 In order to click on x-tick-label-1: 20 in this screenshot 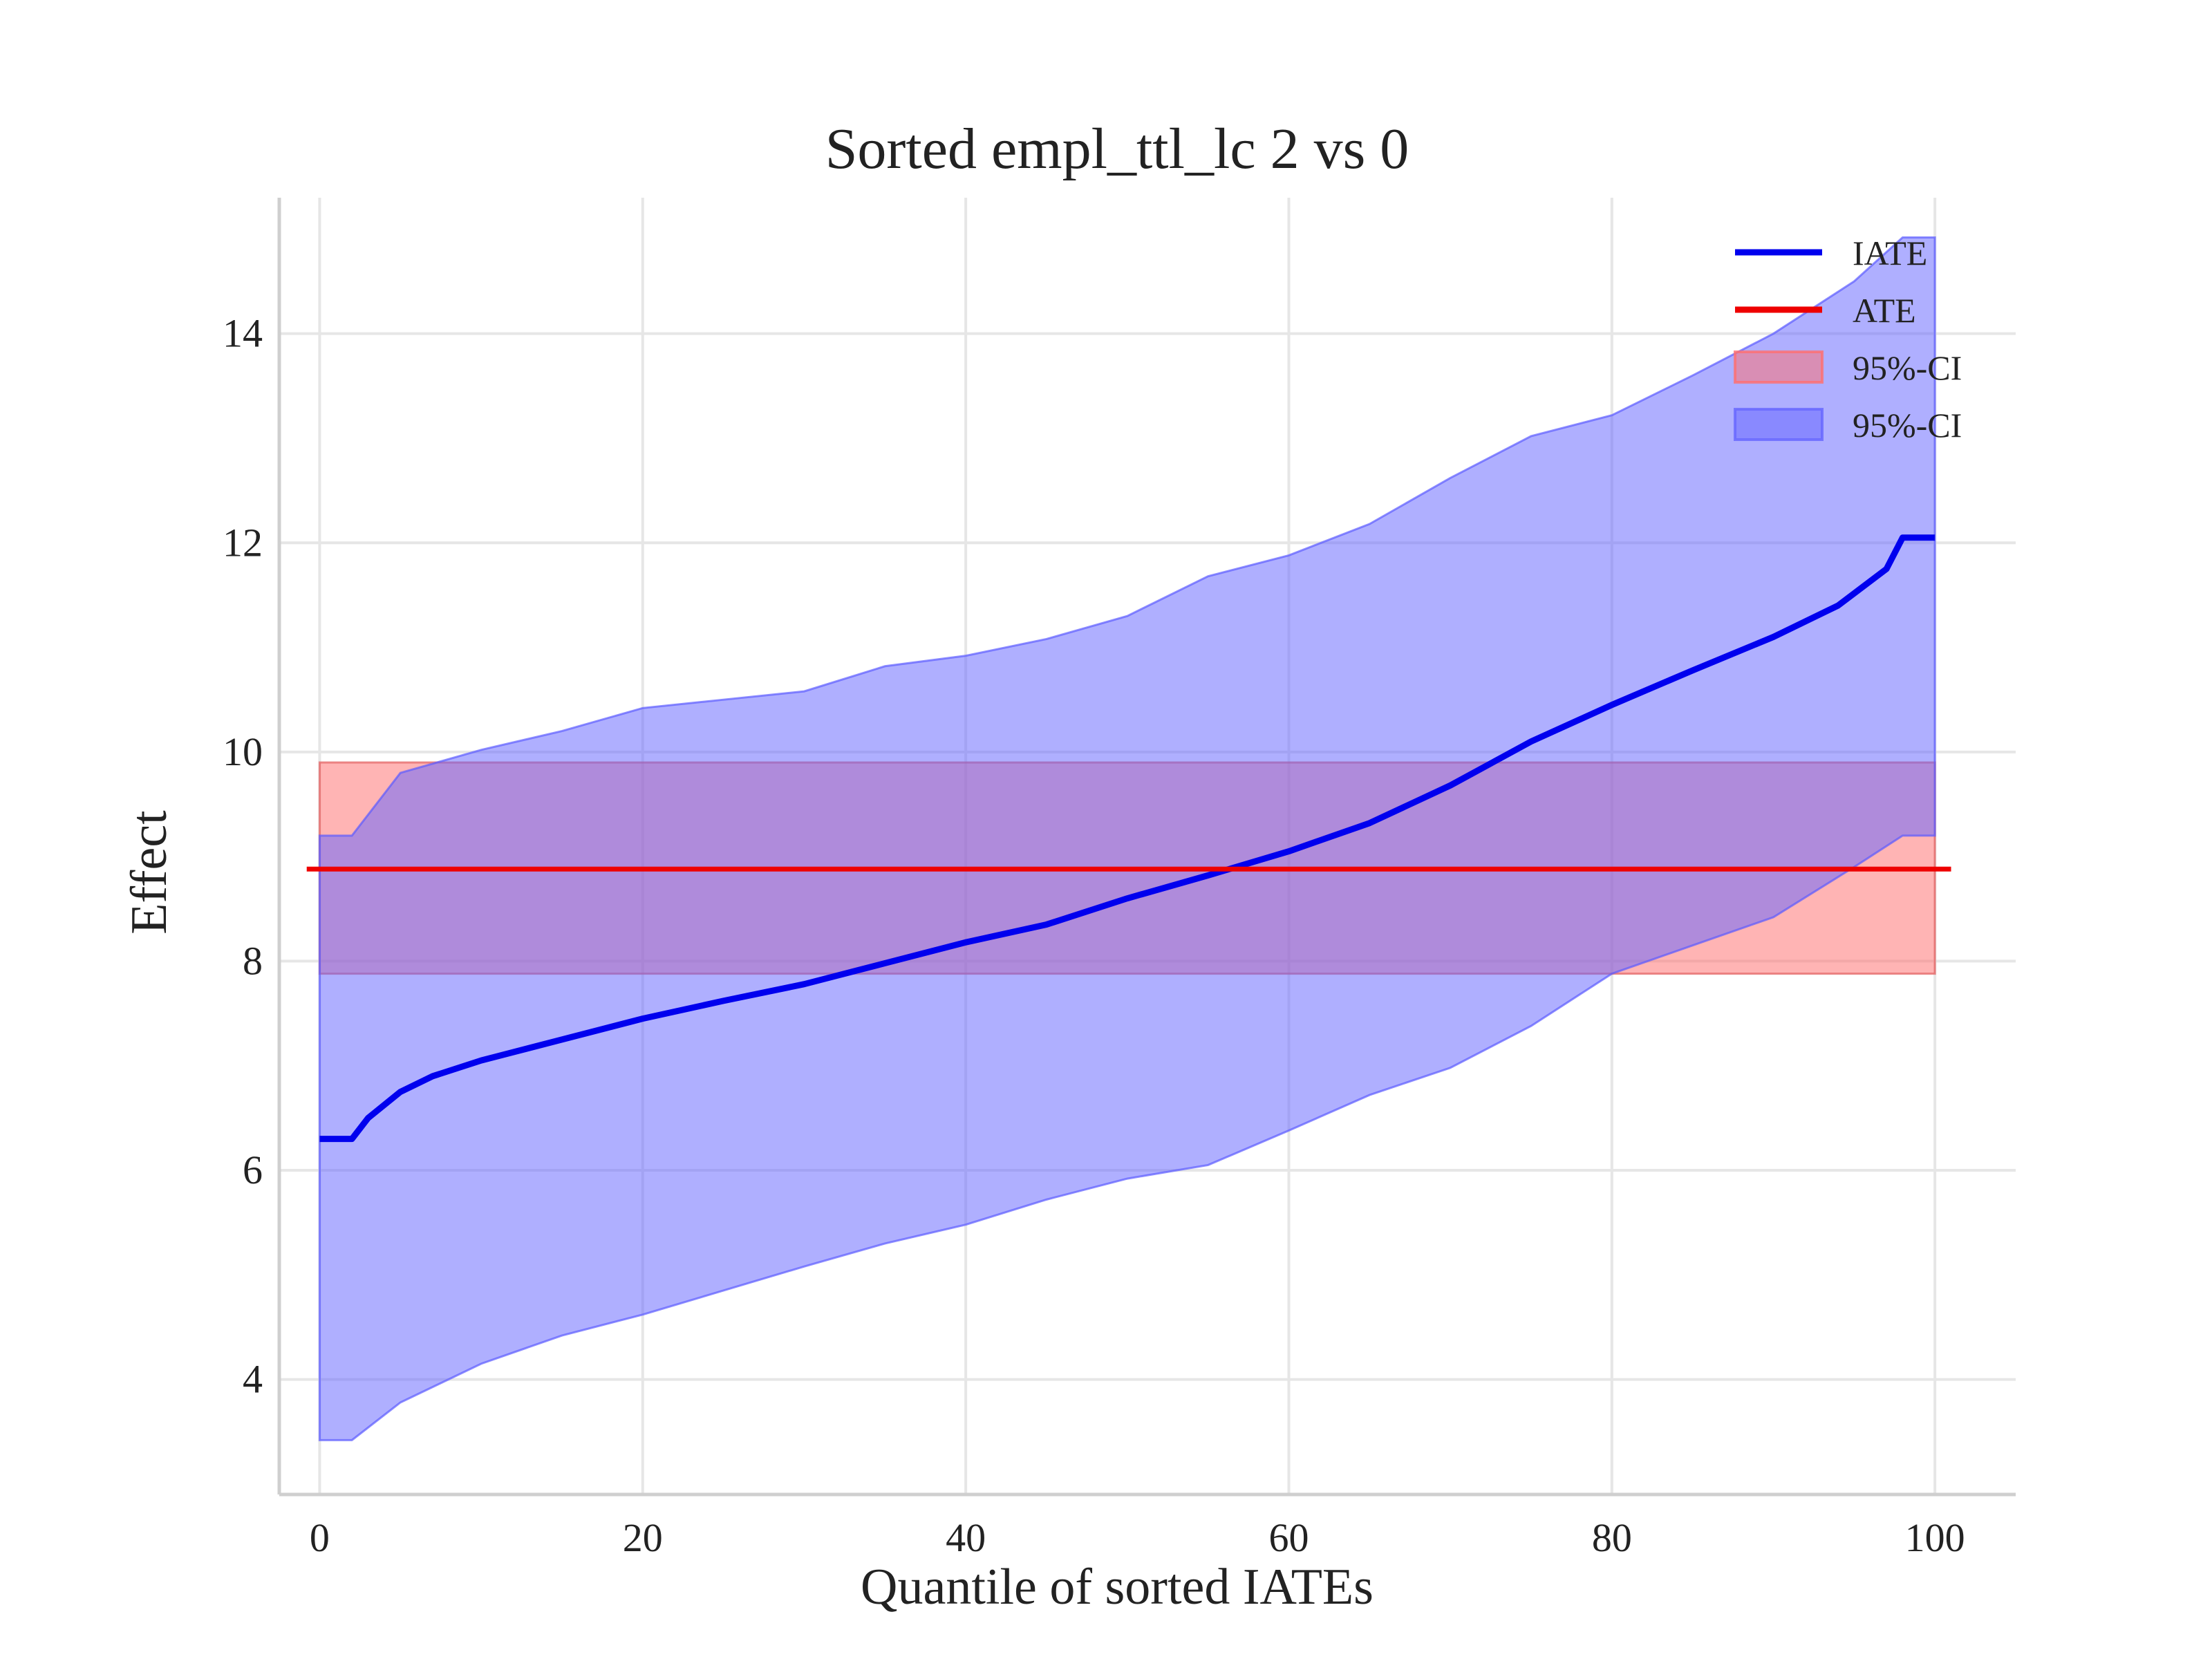, I will do `click(643, 1537)`.